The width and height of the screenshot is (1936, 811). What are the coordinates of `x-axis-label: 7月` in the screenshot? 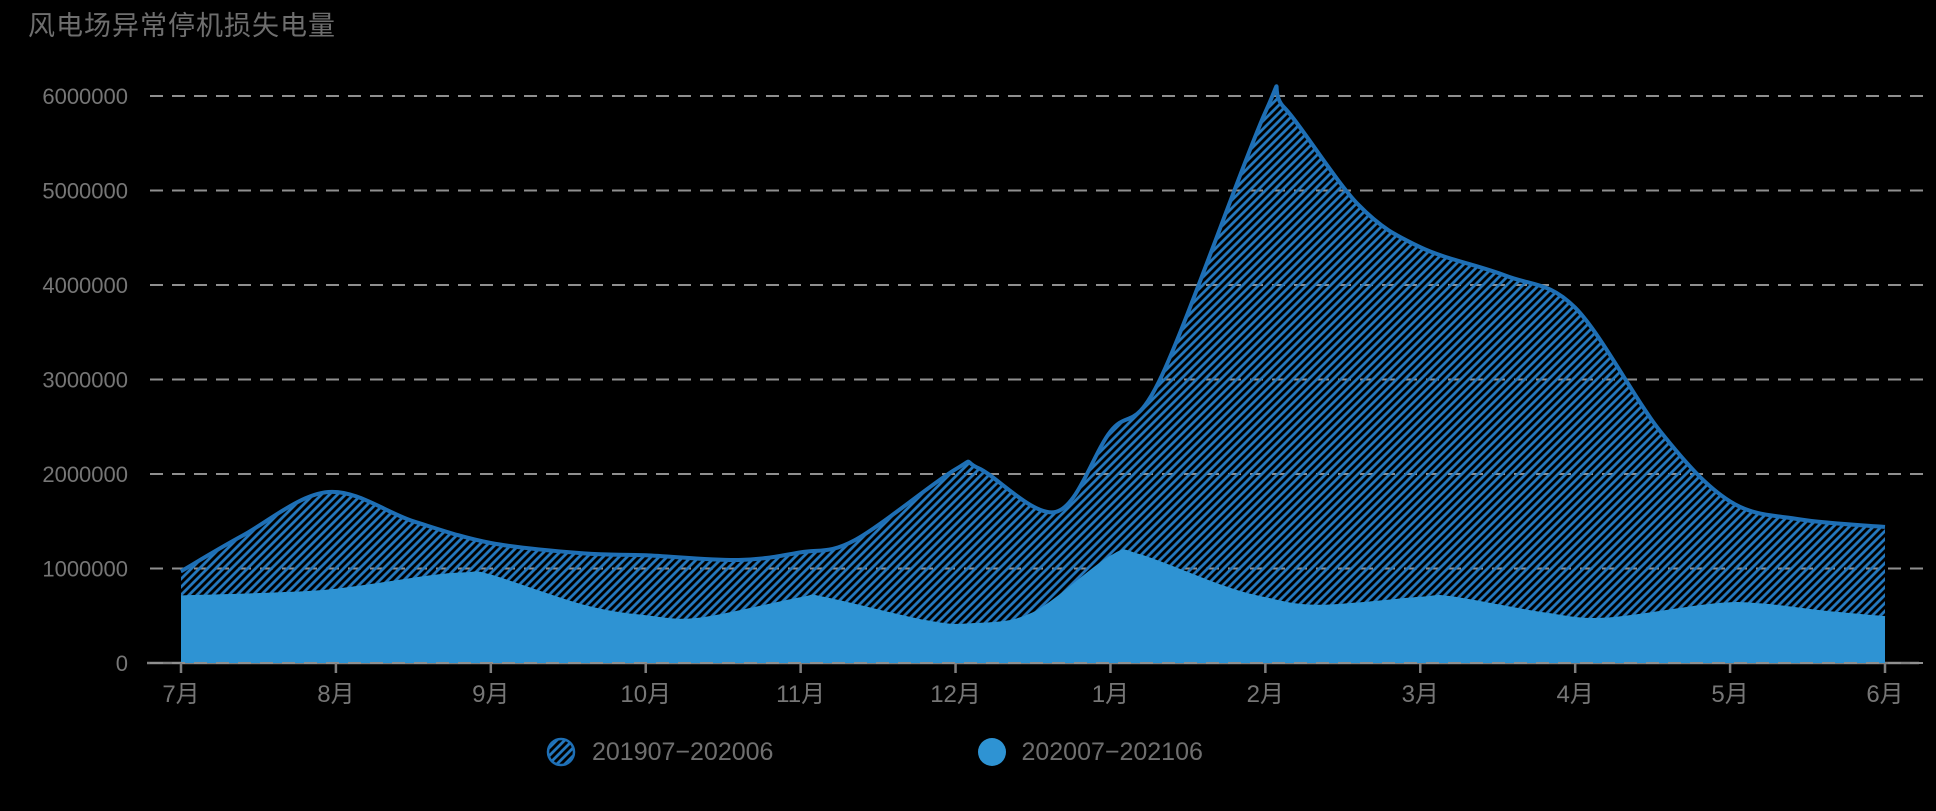 It's located at (180, 694).